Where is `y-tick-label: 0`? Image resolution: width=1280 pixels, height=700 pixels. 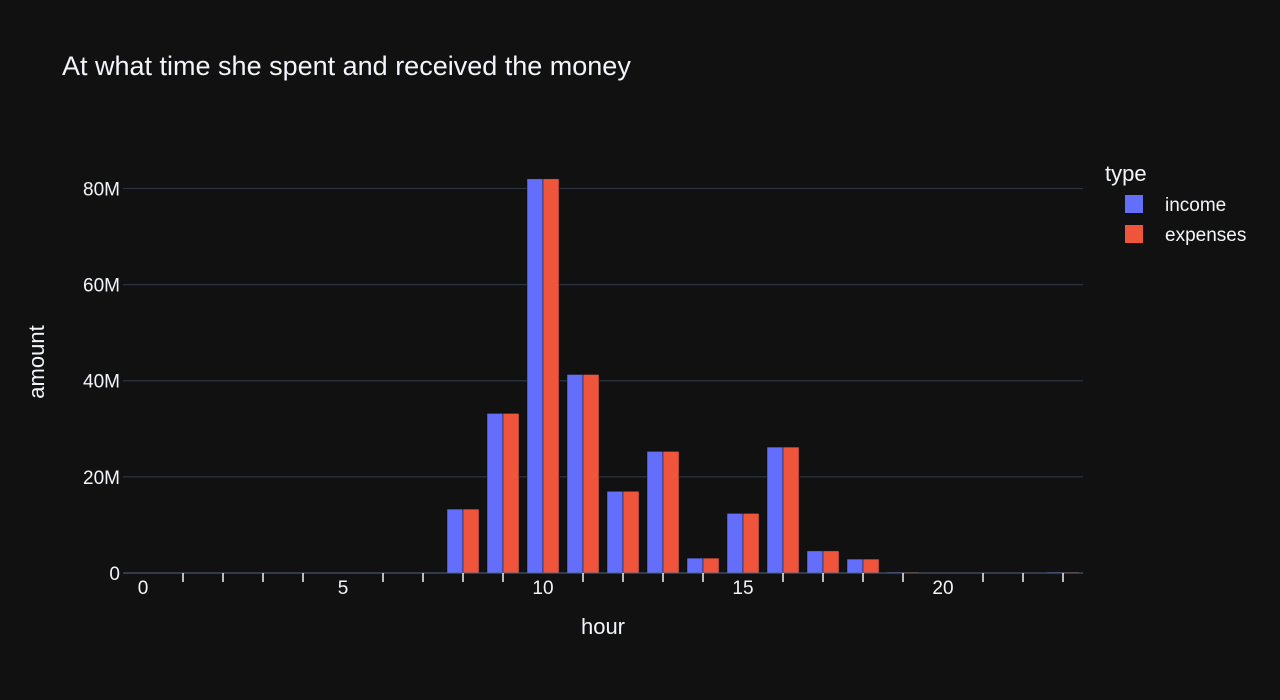
y-tick-label: 0 is located at coordinates (114, 574).